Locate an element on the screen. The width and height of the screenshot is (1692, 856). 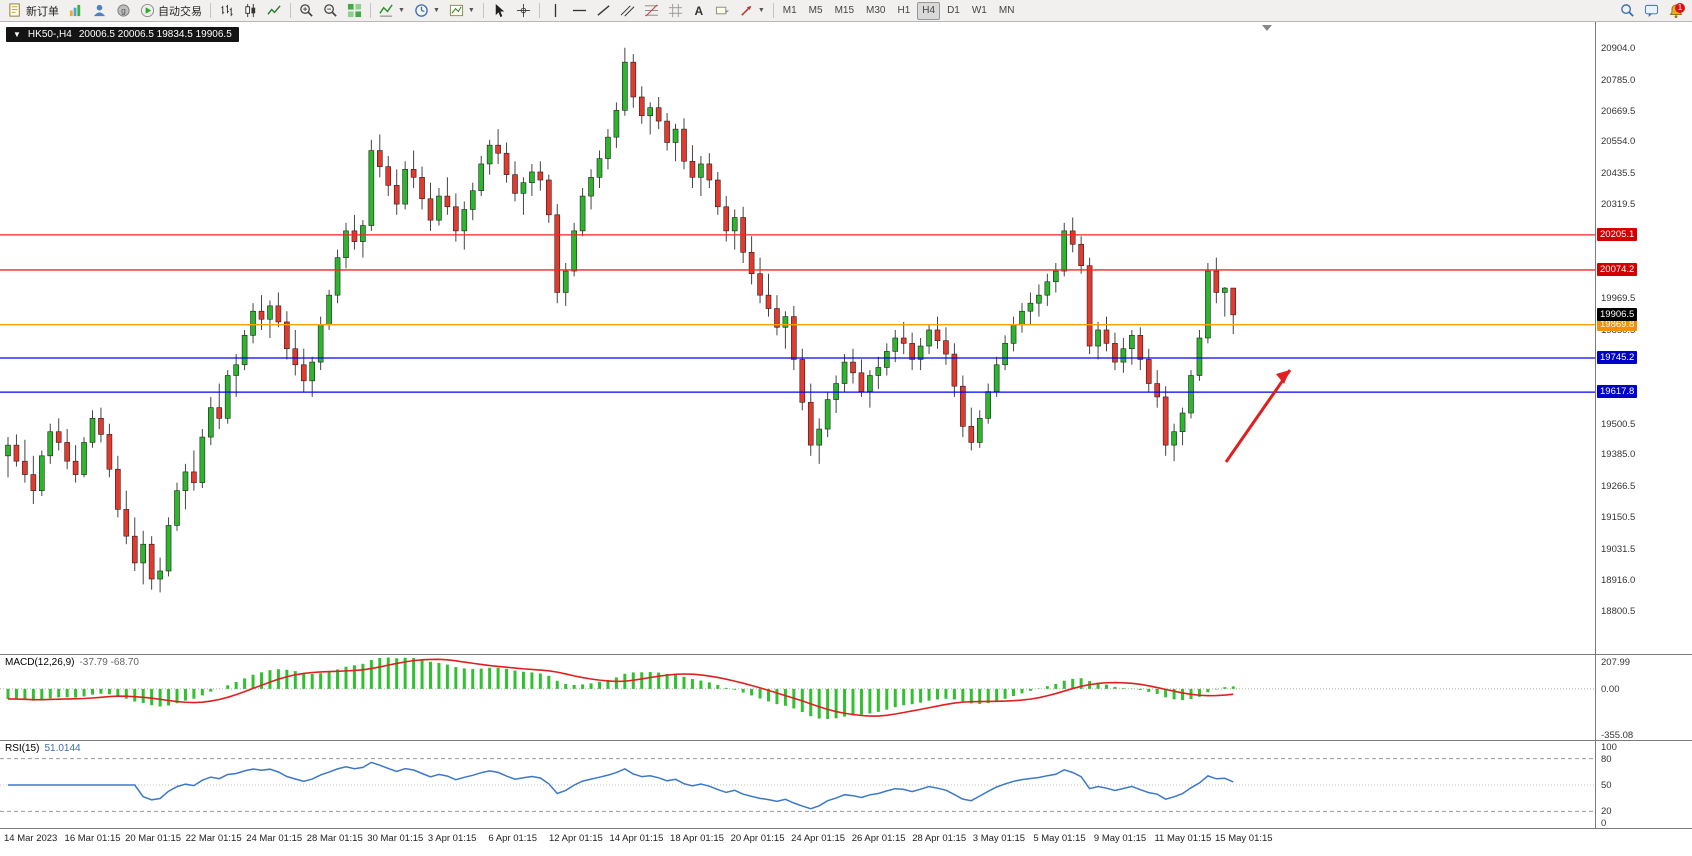
time-axis-label: 14 Apr 01:15 is located at coordinates (636, 838).